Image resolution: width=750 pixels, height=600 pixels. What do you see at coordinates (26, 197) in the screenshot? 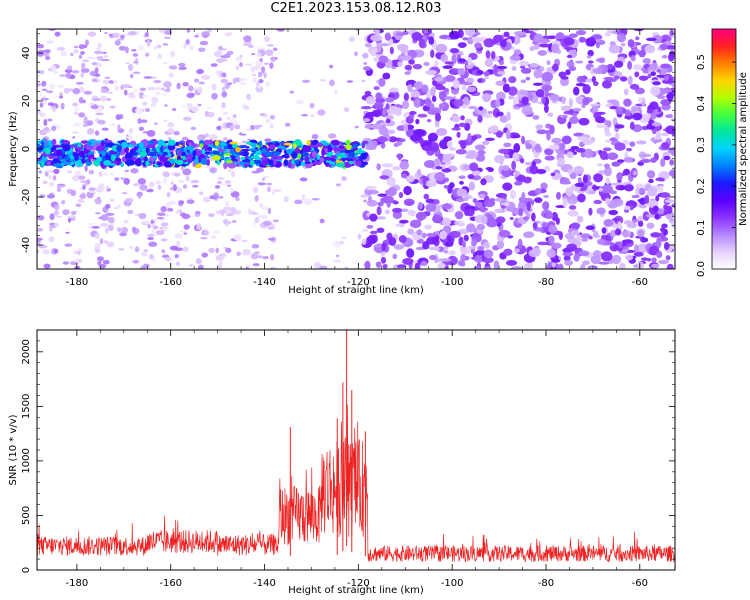
I see `spectrogram-y-tick-label: -20` at bounding box center [26, 197].